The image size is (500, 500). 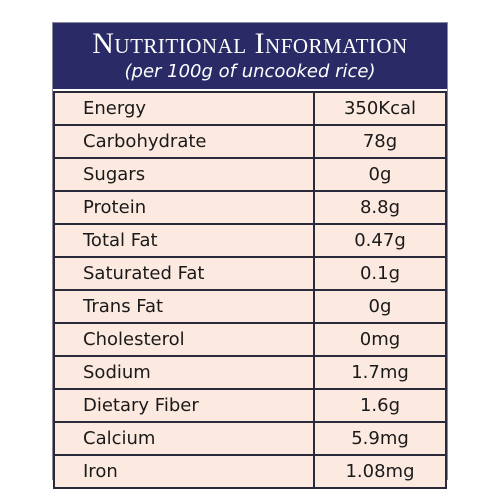 What do you see at coordinates (184, 141) in the screenshot?
I see `nutrient-name: Carbohydrate` at bounding box center [184, 141].